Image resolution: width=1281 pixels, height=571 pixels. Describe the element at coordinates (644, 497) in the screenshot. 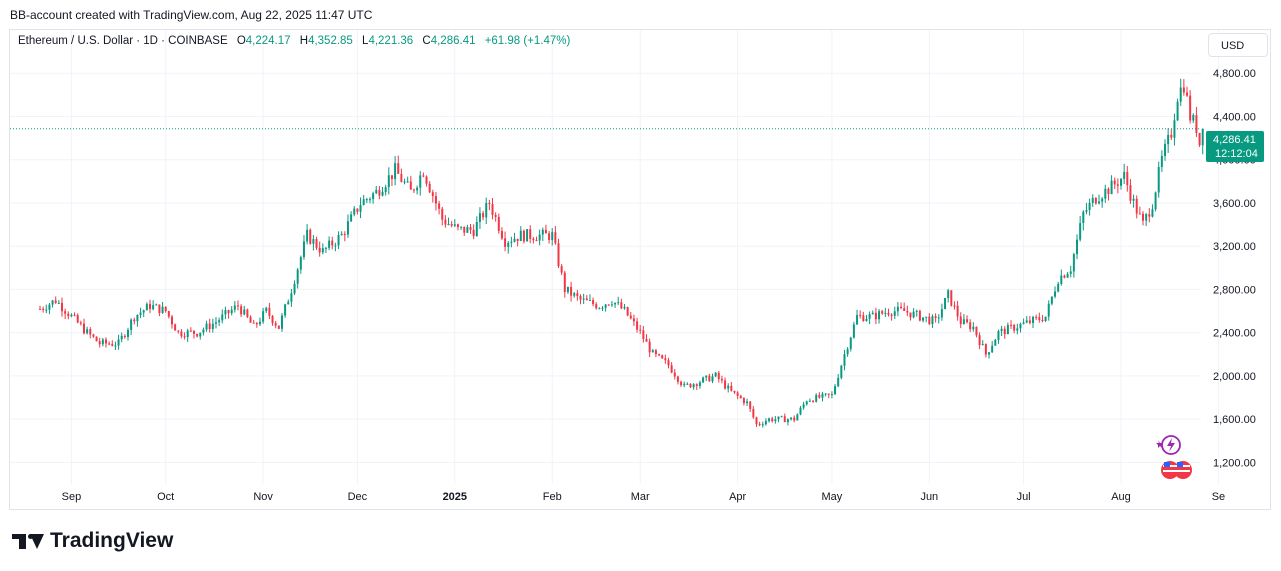

I see `time-axis: Sep Oct Nov Dec 2025 Feb Mar Apr May Jun Jul Aug Se` at that location.